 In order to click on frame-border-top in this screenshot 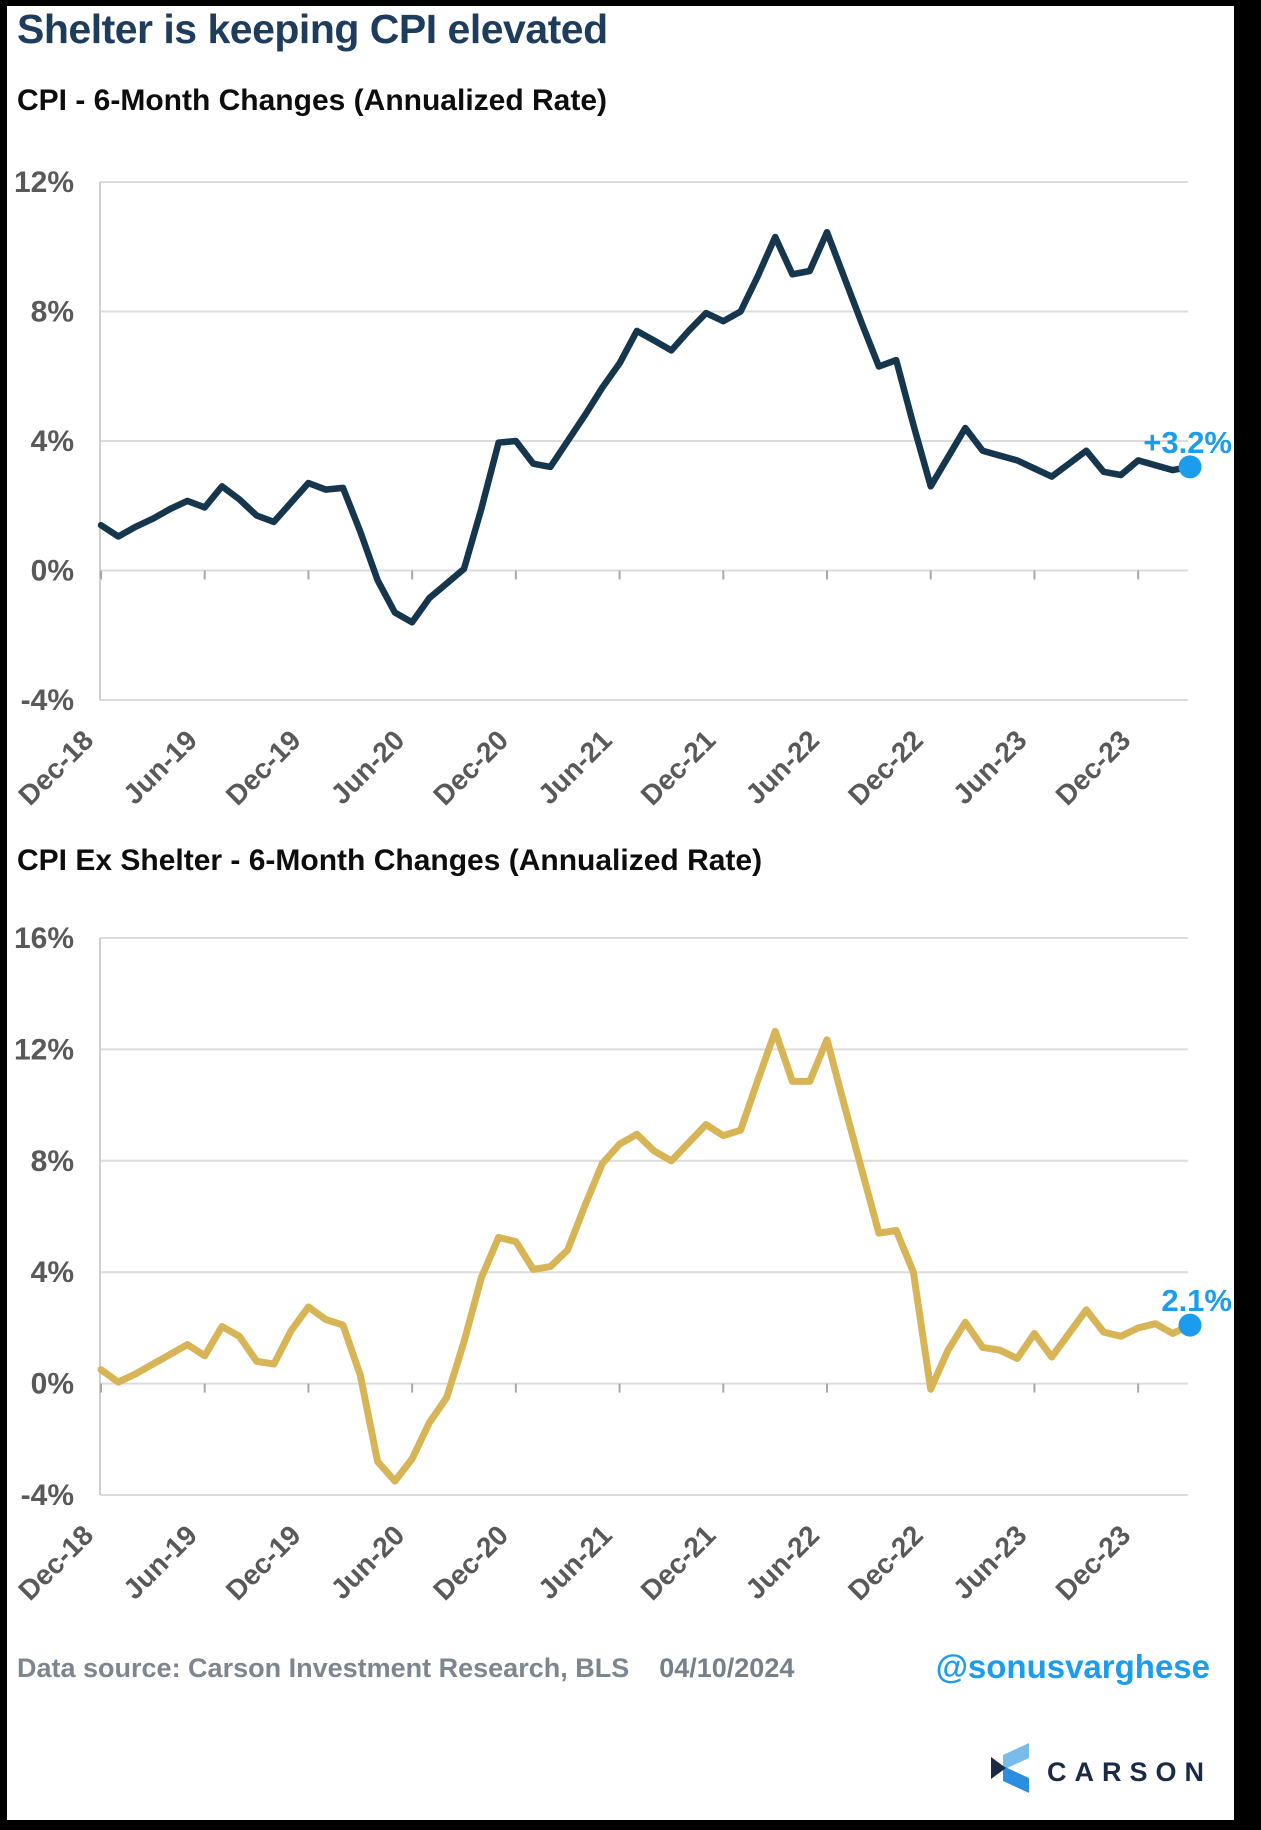, I will do `click(630, 3)`.